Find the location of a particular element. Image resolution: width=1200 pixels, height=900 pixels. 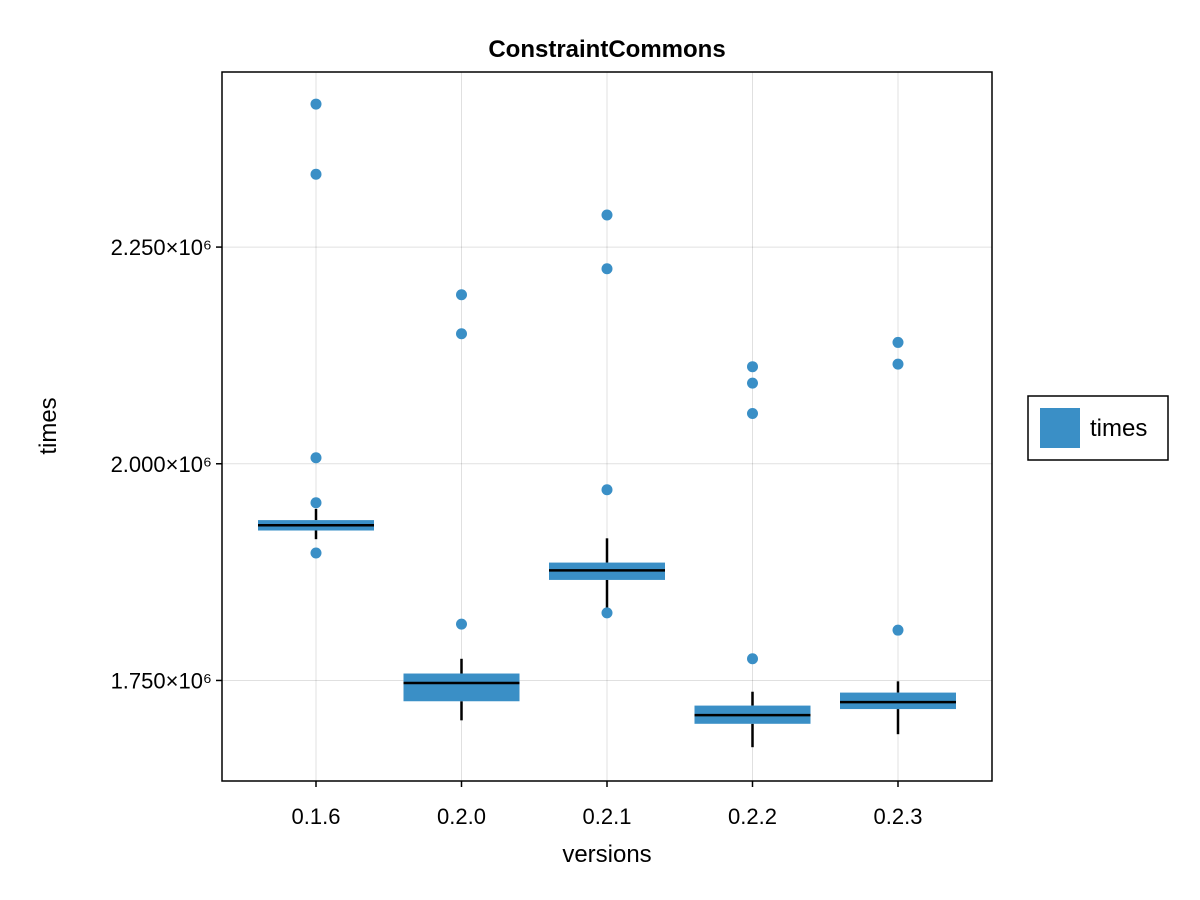

x-axis-ticks: 0.1.6 0.2.0 0.2.1 0.2.2 0.2.3 is located at coordinates (607, 805).